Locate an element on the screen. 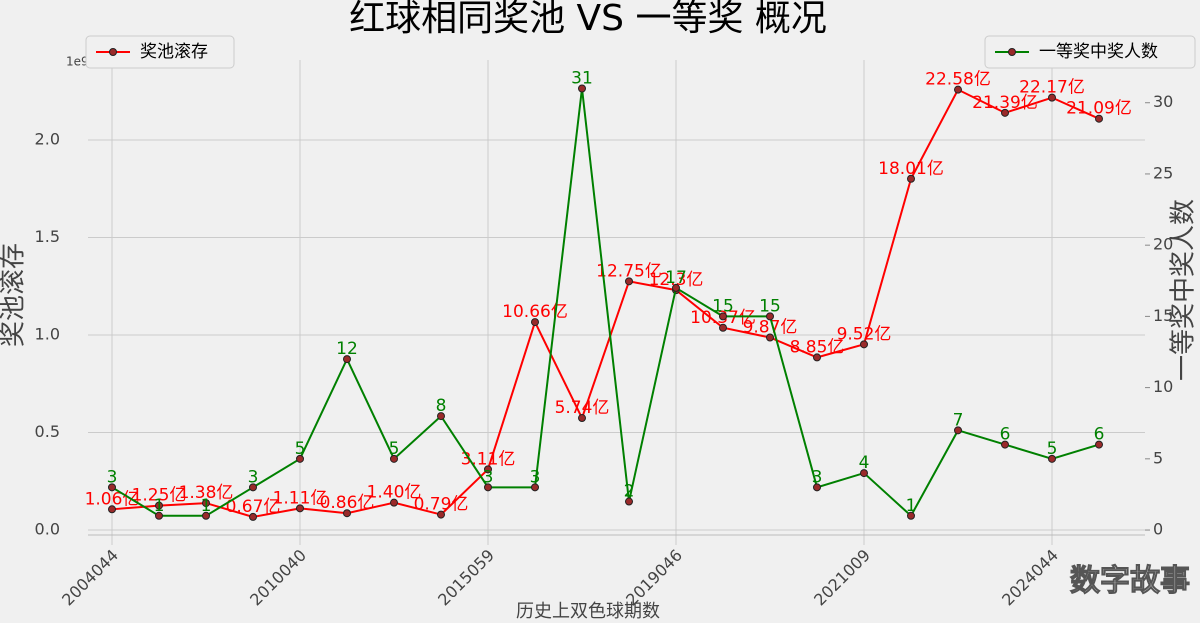 This screenshot has width=1200, height=623. data-label: 9.87亿 is located at coordinates (770, 328).